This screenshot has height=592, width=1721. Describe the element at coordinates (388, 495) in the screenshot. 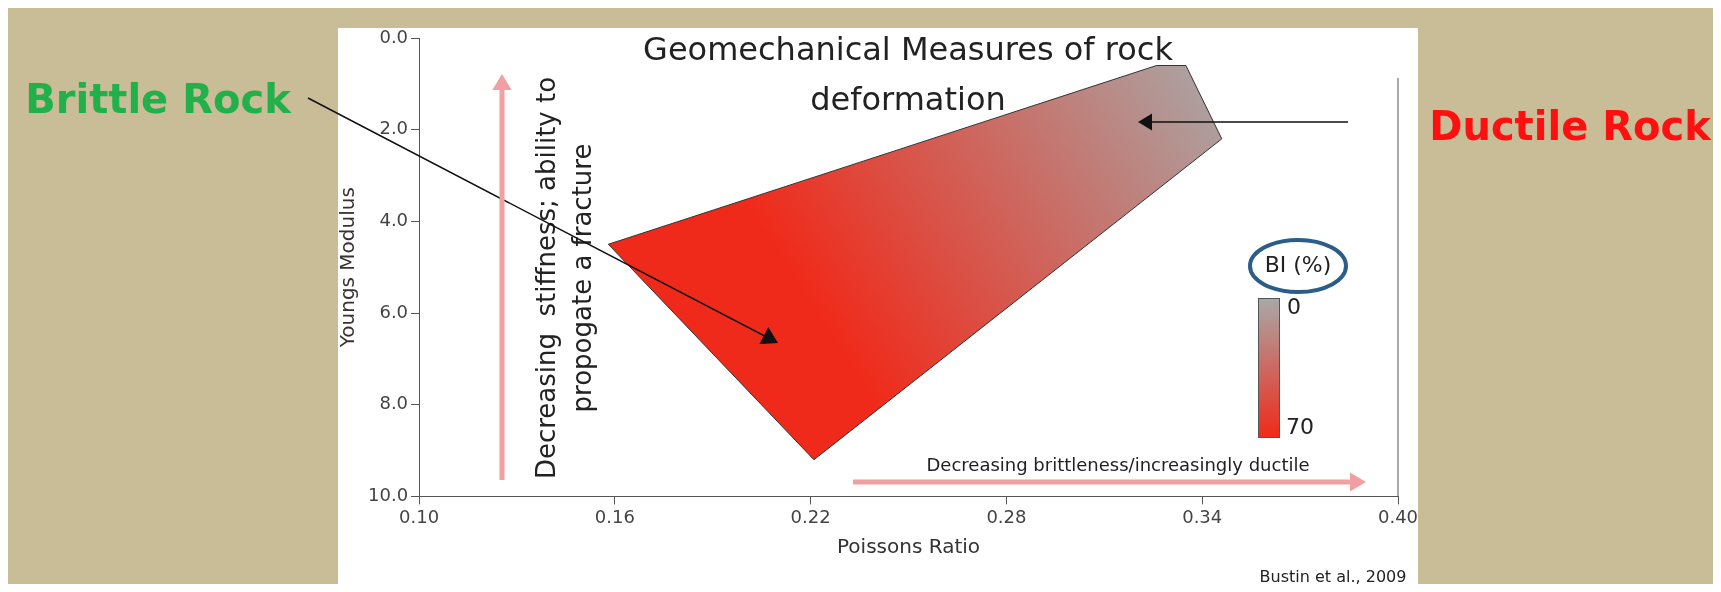

I see `y-tick-label: 10.0` at that location.